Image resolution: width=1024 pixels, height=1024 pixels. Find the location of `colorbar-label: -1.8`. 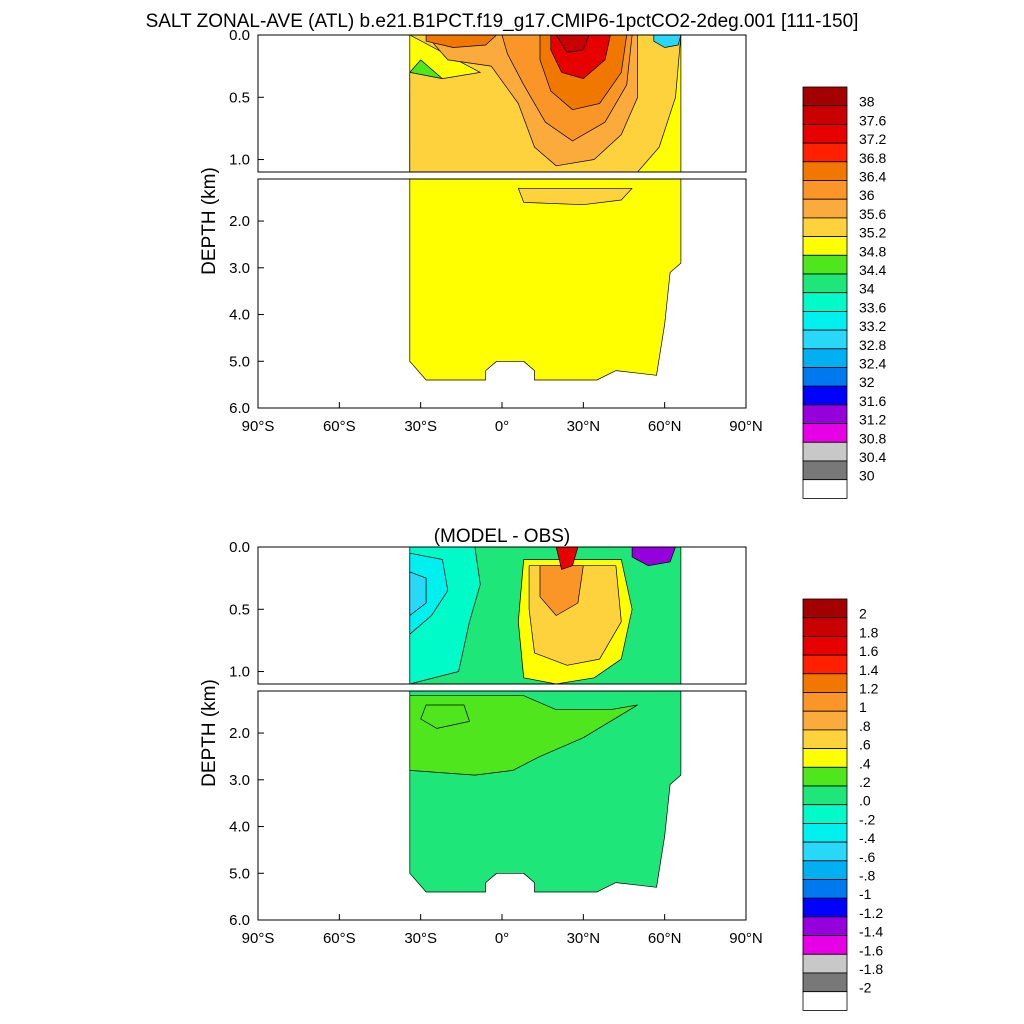

colorbar-label: -1.8 is located at coordinates (871, 969).